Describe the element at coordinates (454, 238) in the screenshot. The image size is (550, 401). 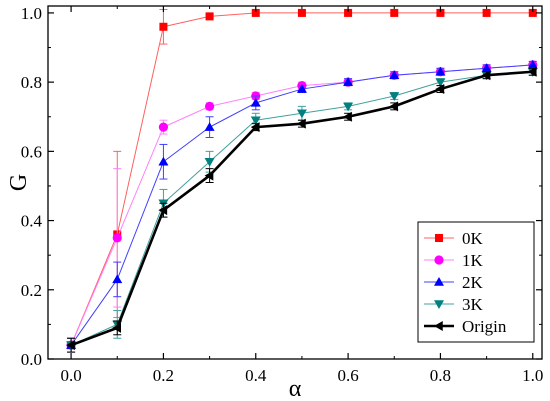
I see `legend-item-0k: 0K` at that location.